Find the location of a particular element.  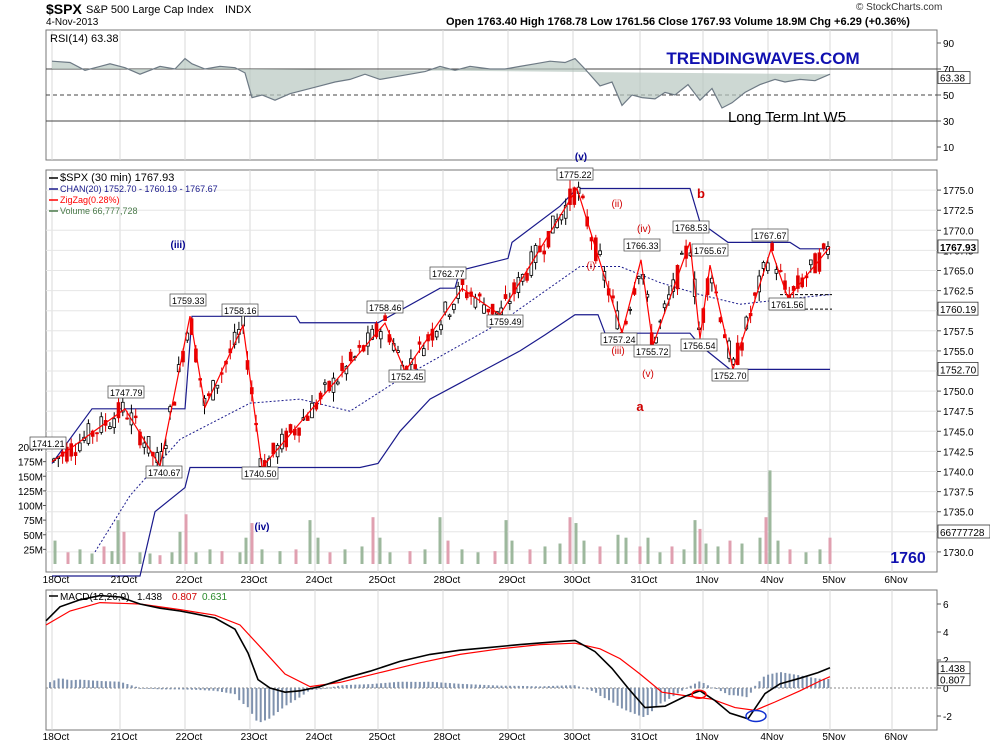

macd-crossover-marker-blue is located at coordinates (756, 716).